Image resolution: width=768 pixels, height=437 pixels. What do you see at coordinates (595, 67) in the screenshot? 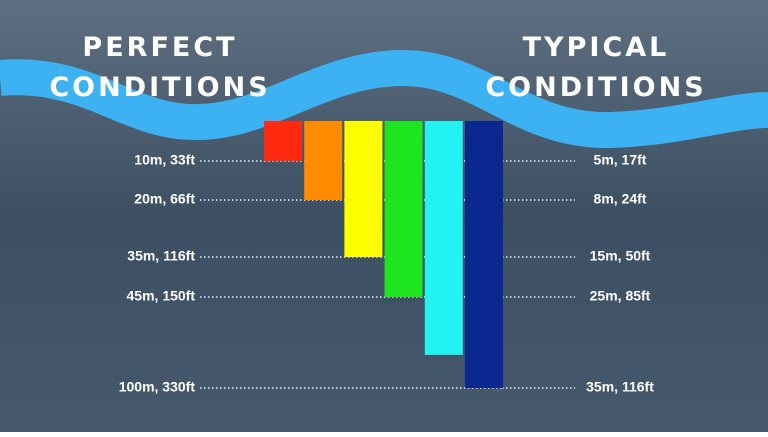
I see `right-title: TYPICAL CONDITIONS` at bounding box center [595, 67].